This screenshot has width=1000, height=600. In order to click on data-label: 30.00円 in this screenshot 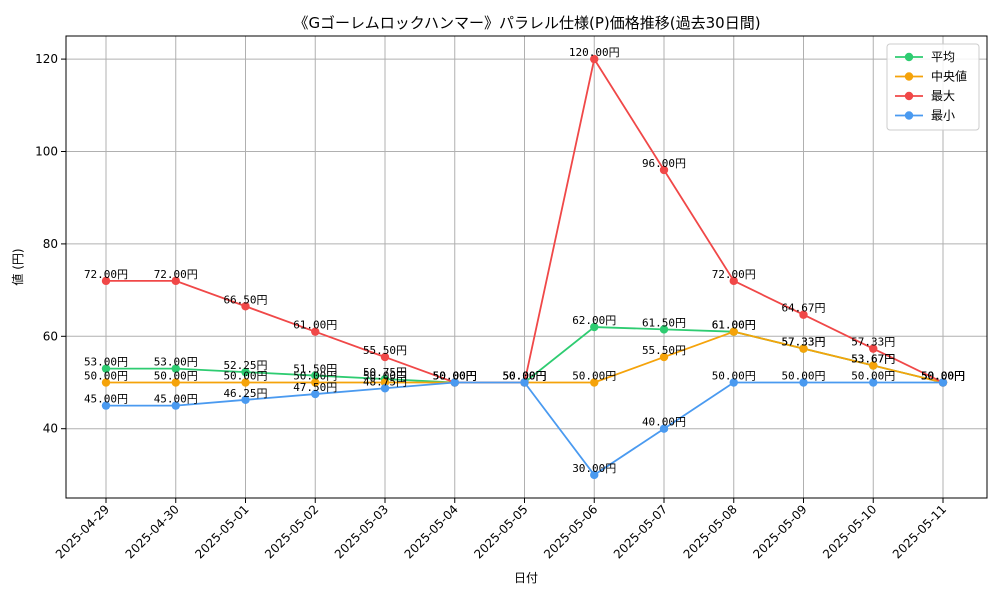, I will do `click(594, 468)`.